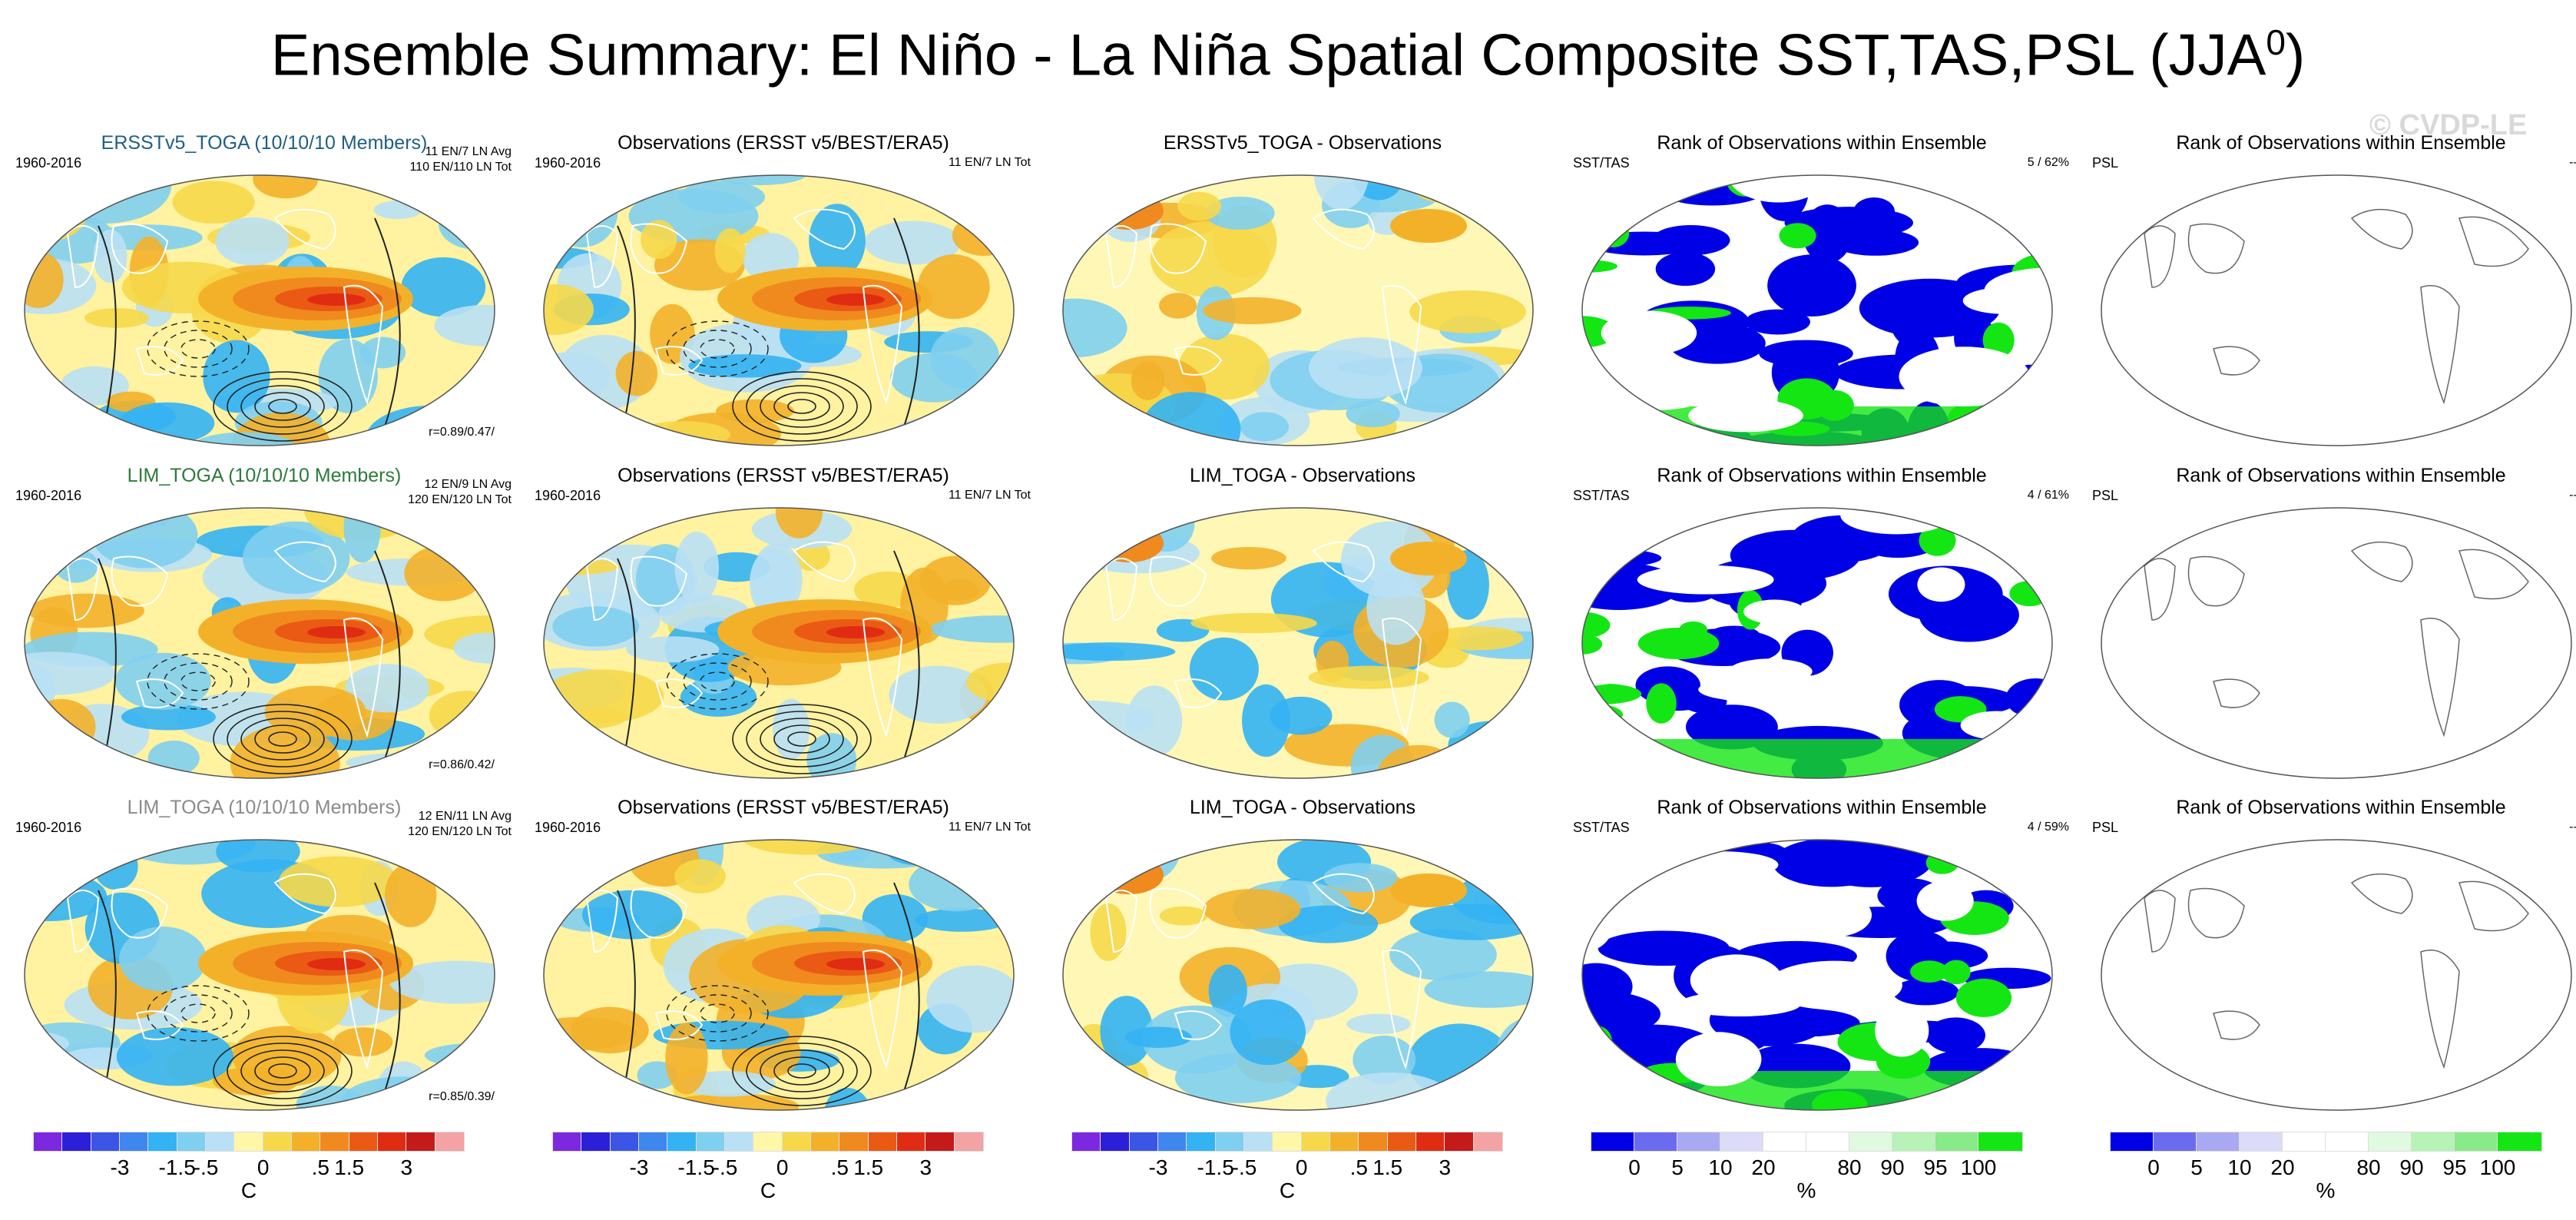  I want to click on colorbar-tick-label: 95, so click(2454, 1167).